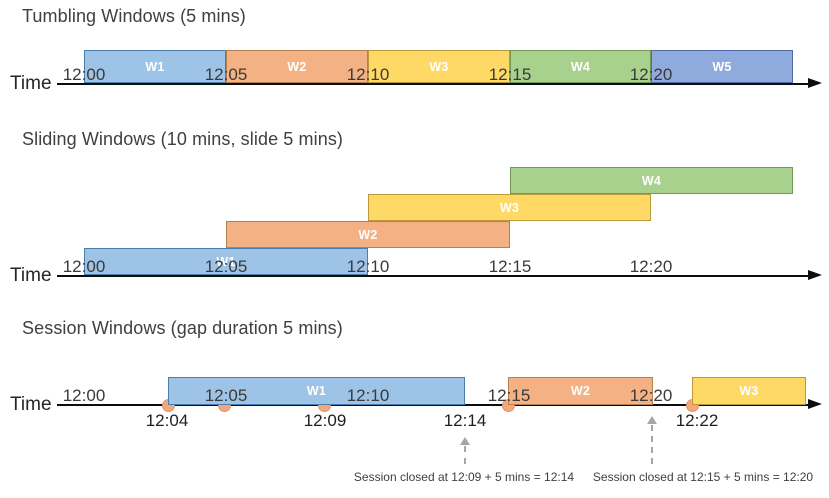  I want to click on section-title-session: Session Windows (gap duration 5 mins), so click(182, 328).